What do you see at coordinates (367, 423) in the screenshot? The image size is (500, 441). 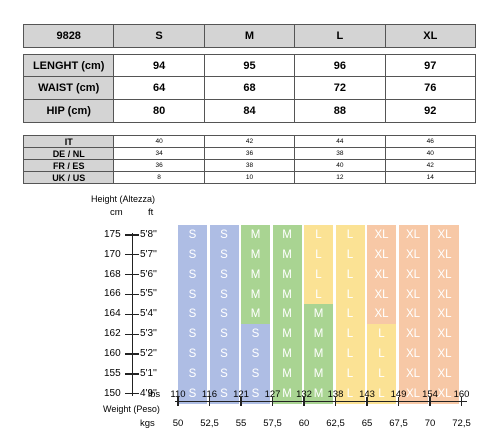 I see `weight-kgs-label: 65` at bounding box center [367, 423].